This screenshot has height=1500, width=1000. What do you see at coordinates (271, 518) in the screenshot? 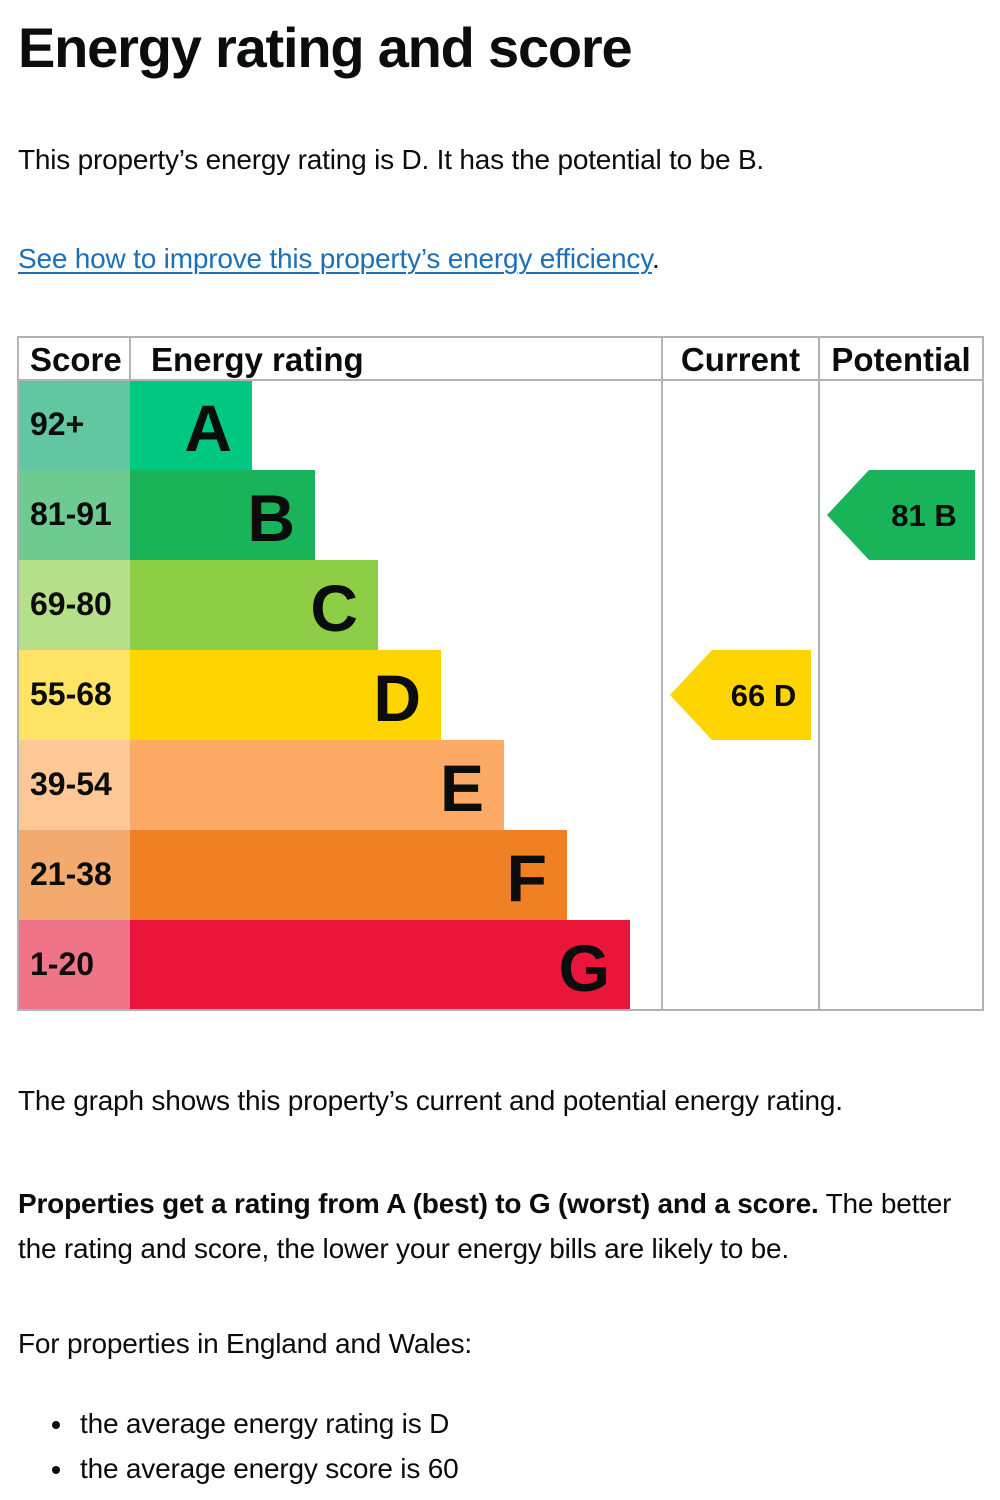
I see `rating-letter: B` at bounding box center [271, 518].